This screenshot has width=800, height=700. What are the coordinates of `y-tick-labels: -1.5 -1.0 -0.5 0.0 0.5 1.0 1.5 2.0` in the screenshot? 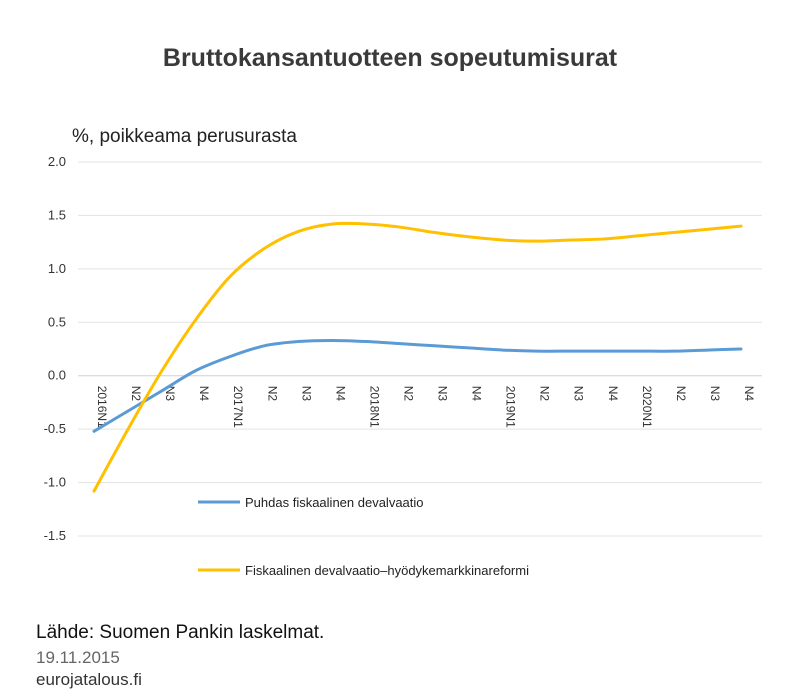 It's located at (55, 348).